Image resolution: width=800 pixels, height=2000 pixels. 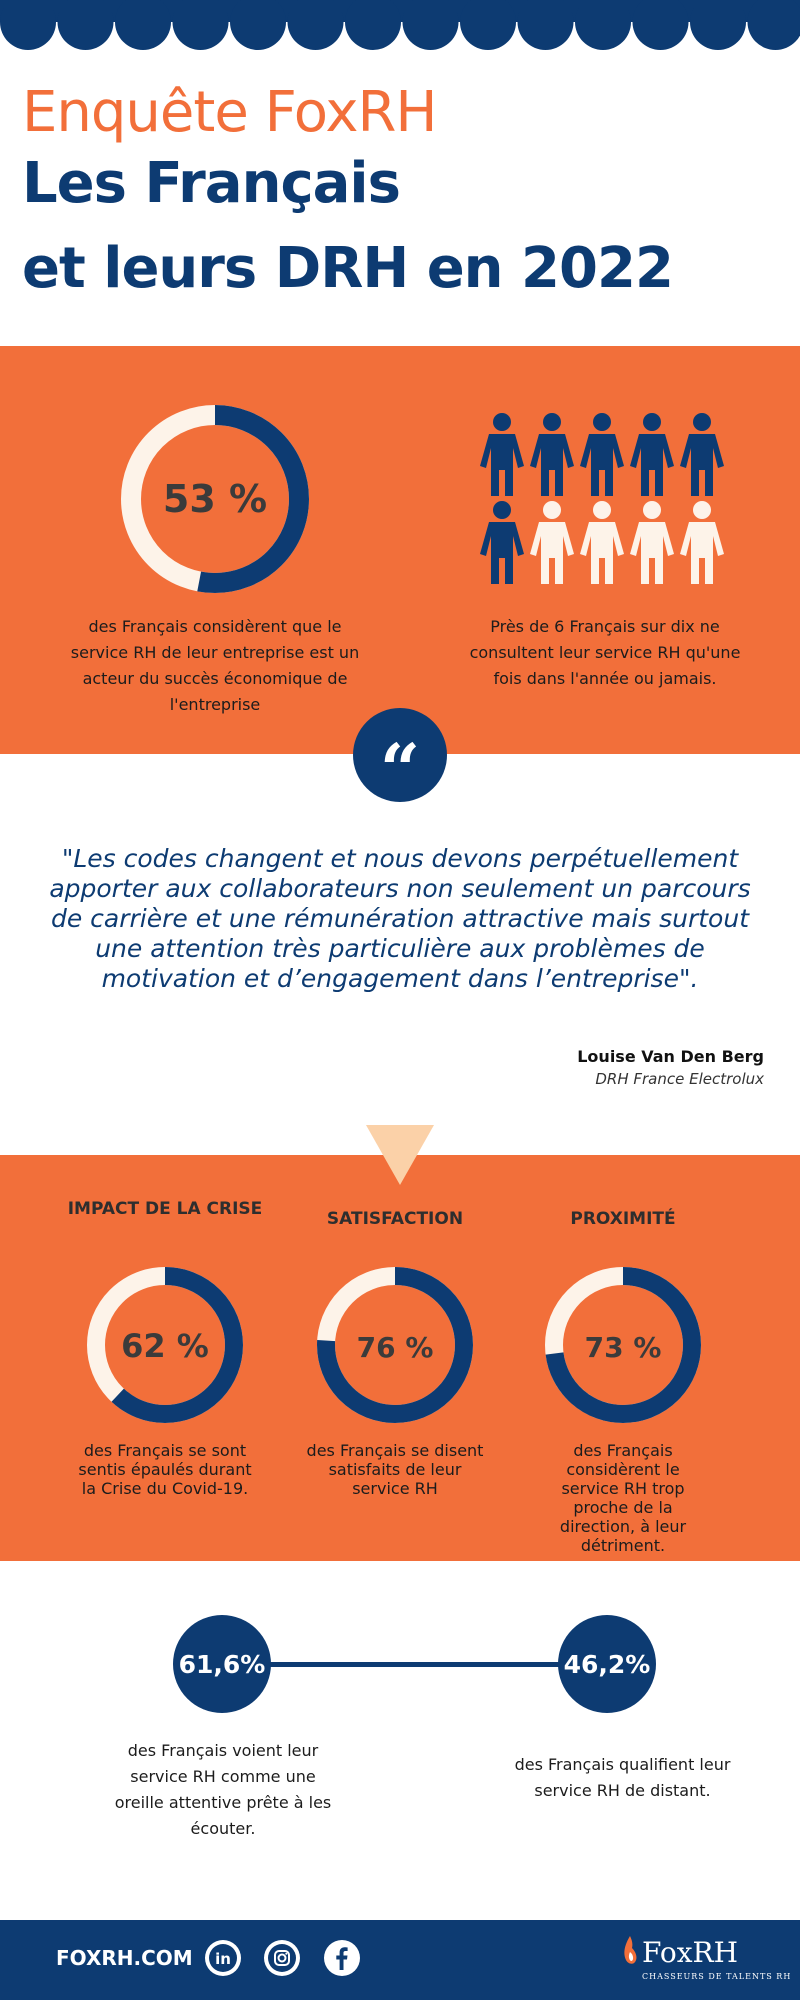 What do you see at coordinates (400, 25) in the screenshot?
I see `top-scallop-band` at bounding box center [400, 25].